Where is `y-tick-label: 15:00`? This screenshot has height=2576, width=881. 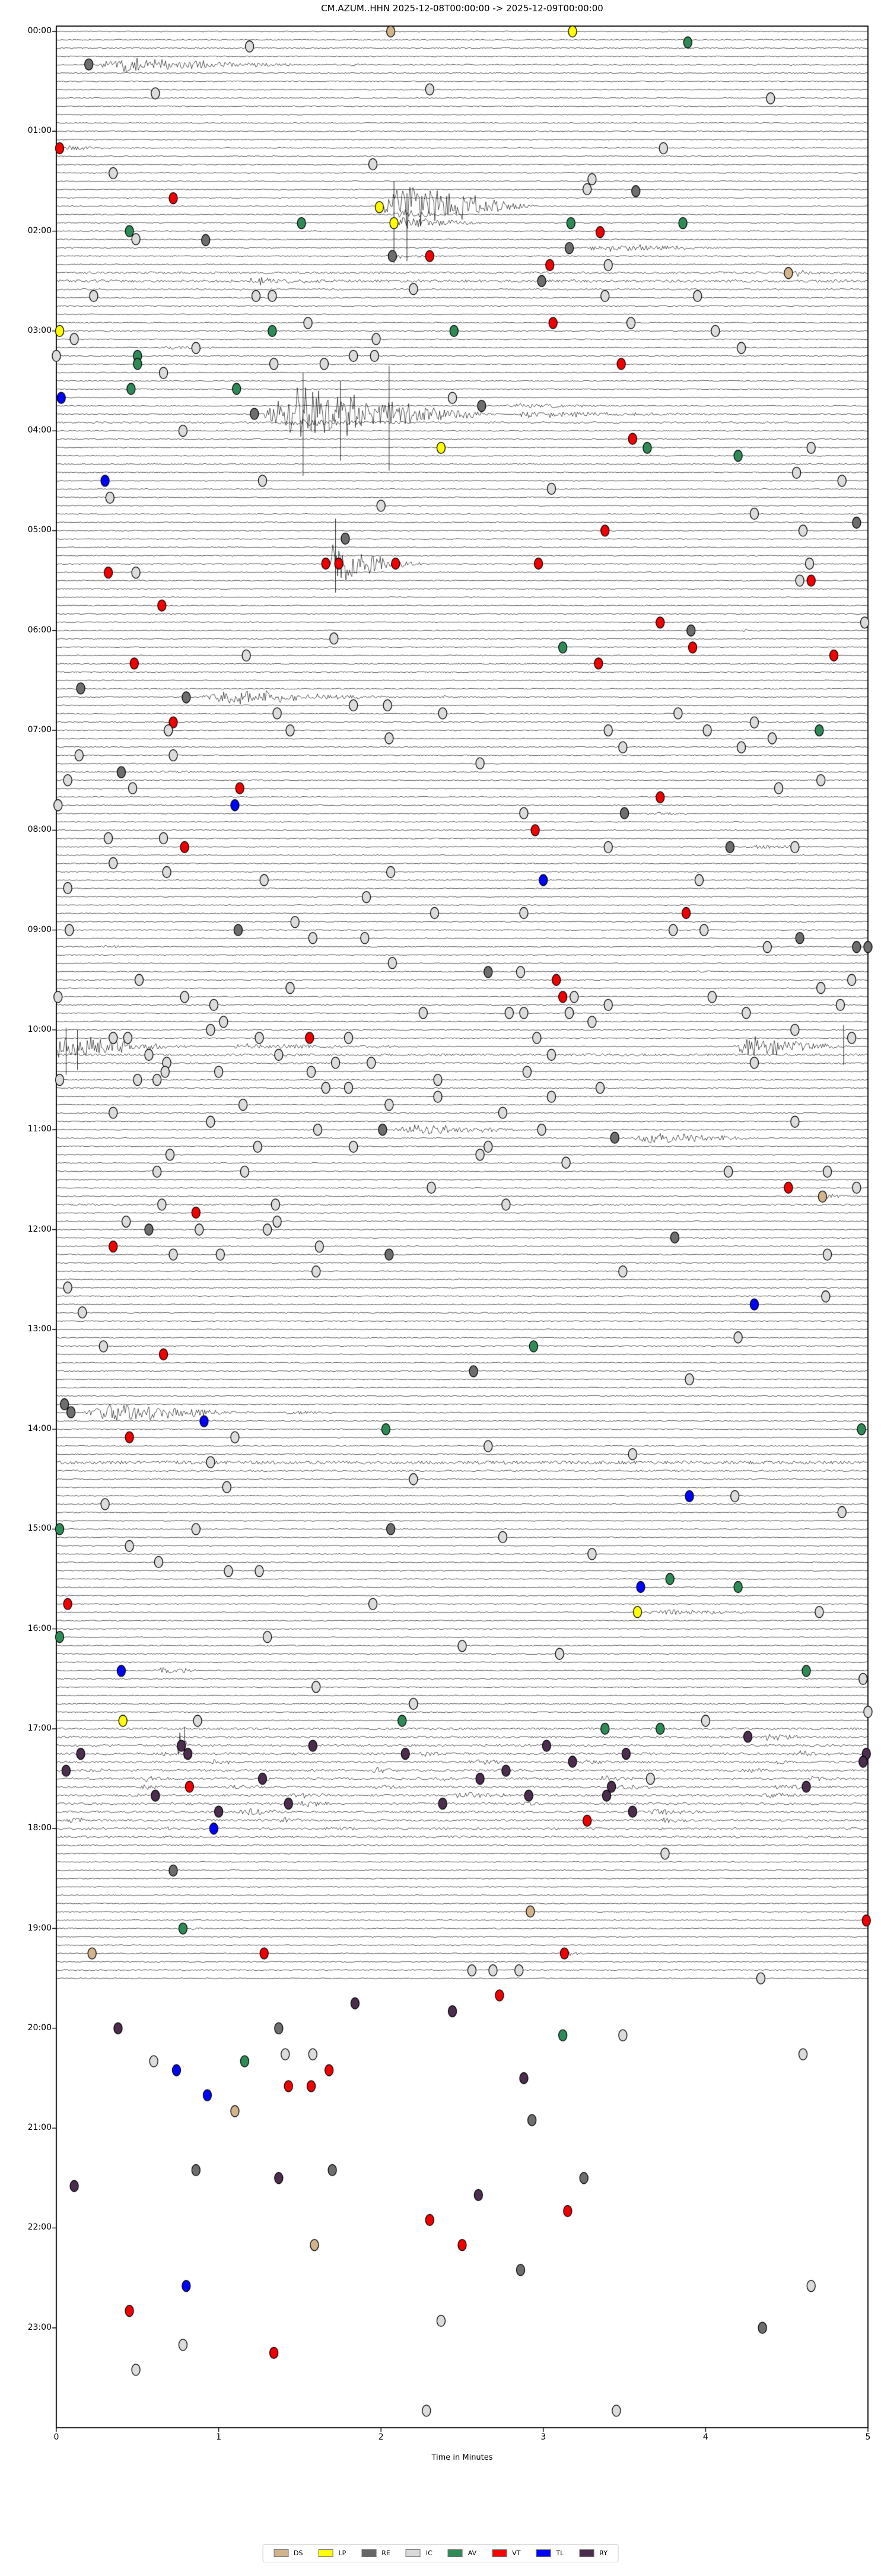 y-tick-label: 15:00 is located at coordinates (40, 1529).